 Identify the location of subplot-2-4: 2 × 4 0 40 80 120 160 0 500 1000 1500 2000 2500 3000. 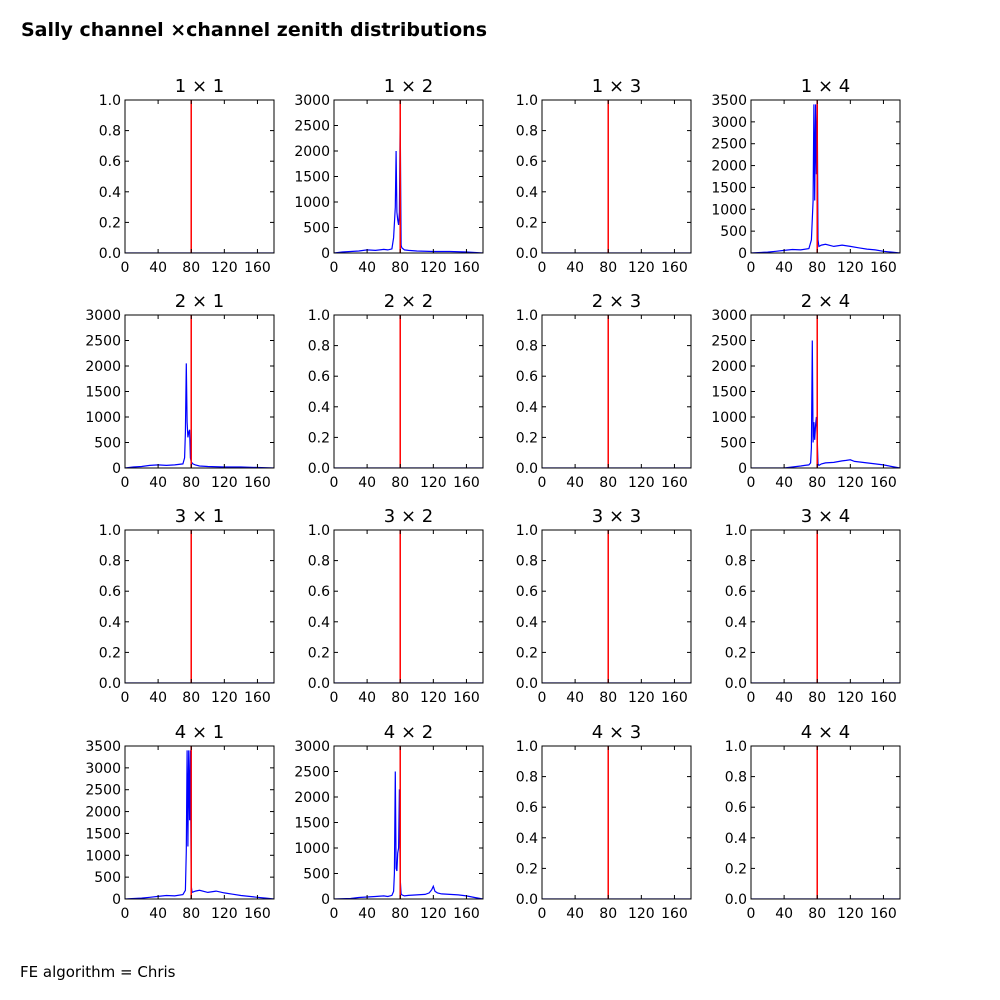
(806, 391).